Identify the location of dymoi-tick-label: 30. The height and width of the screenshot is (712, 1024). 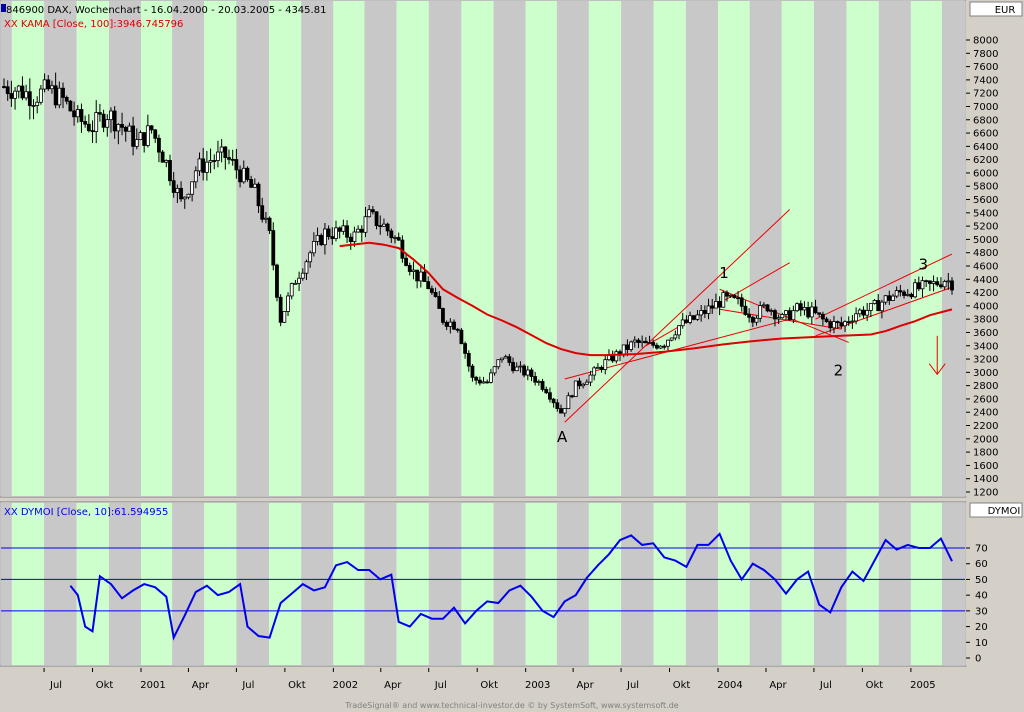
(981, 611).